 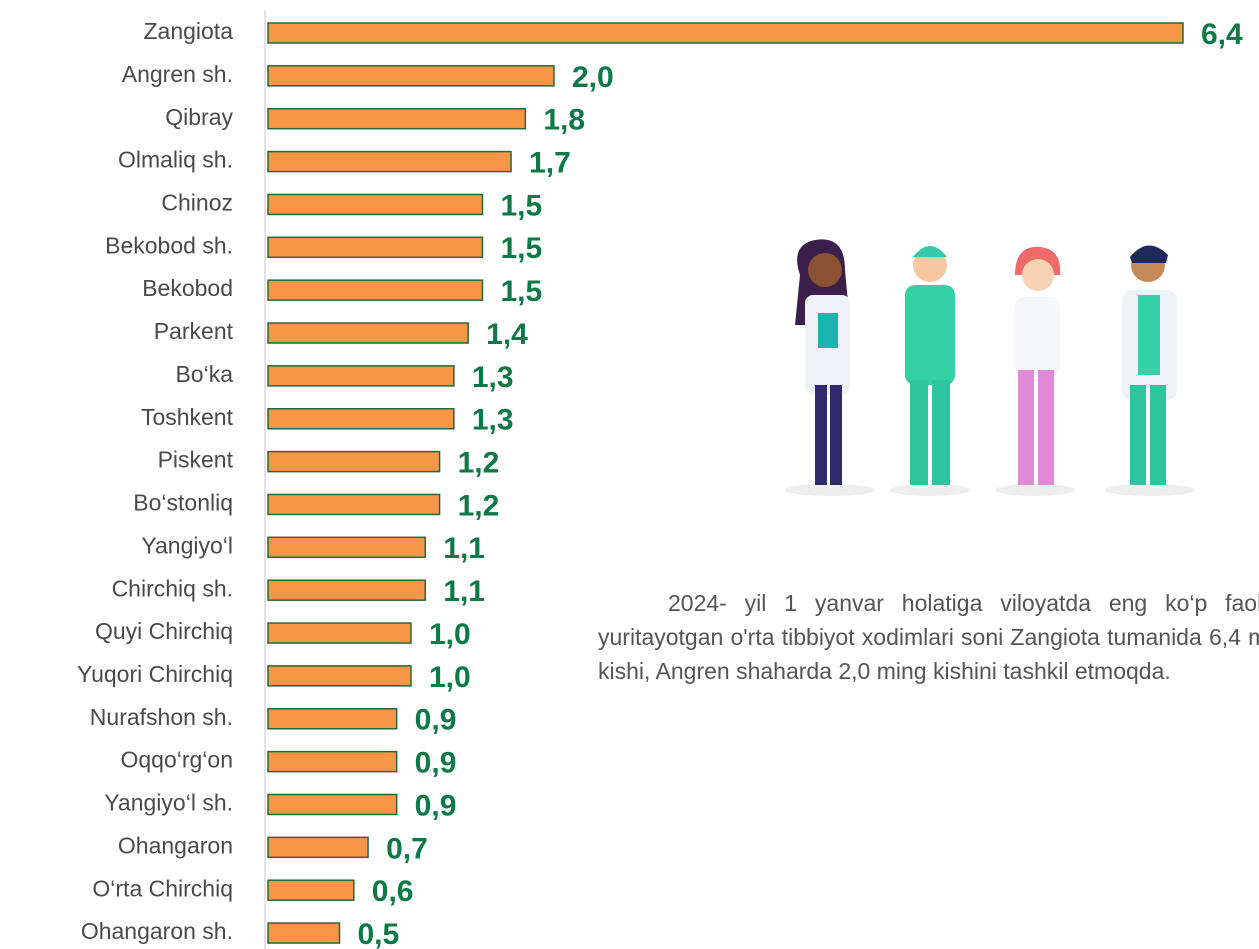 What do you see at coordinates (507, 334) in the screenshot?
I see `value-label: 1,4` at bounding box center [507, 334].